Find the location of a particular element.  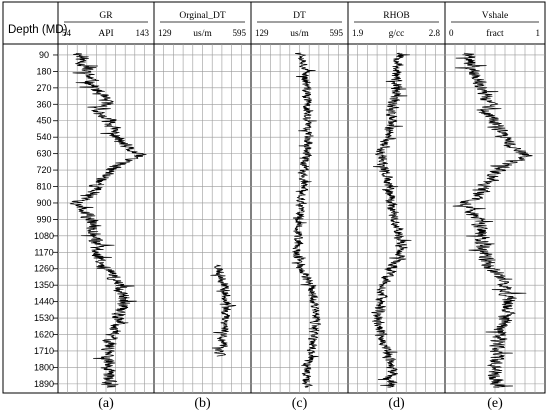

depth-tick-label: 1890 is located at coordinates (44, 384).